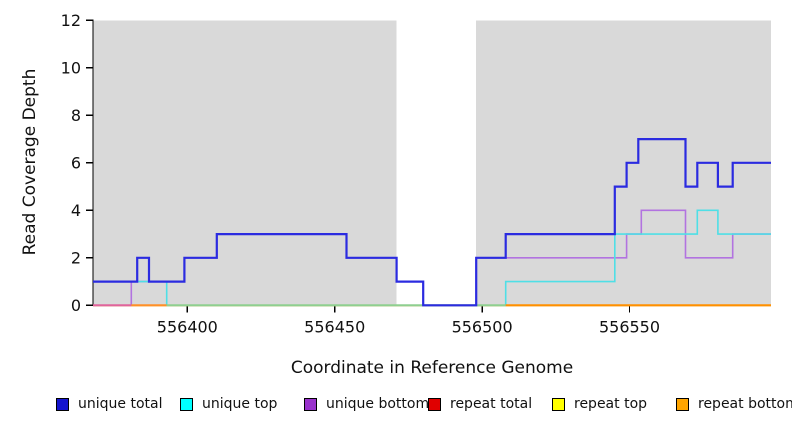 Image resolution: width=792 pixels, height=432 pixels. Describe the element at coordinates (432, 368) in the screenshot. I see `x-axis-title: Coordinate in Reference Genome` at that location.